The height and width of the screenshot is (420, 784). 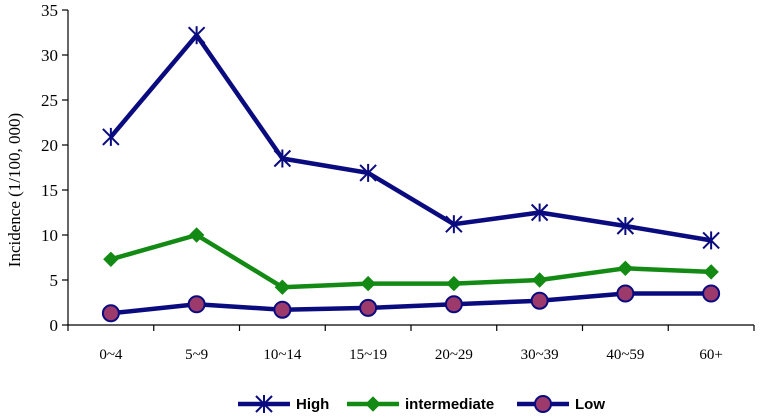 What do you see at coordinates (54, 325) in the screenshot?
I see `y-tick-label: 0` at bounding box center [54, 325].